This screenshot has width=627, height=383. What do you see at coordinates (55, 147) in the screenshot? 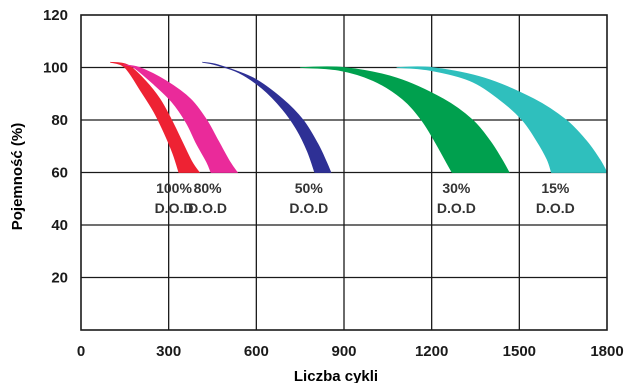
I see `y-tick-labels: 20 40 60 80 100 120` at bounding box center [55, 147].